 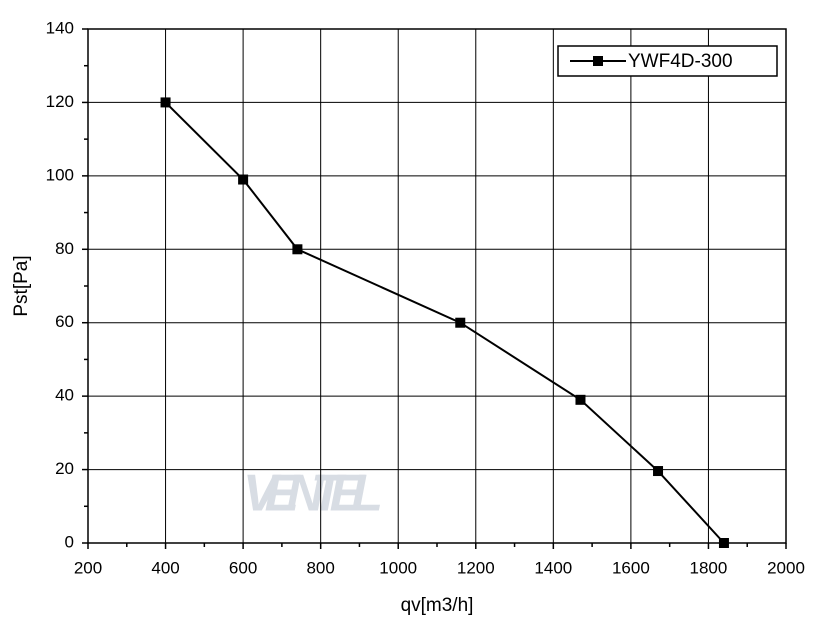 What do you see at coordinates (60, 27) in the screenshot?
I see `y-tick-label: 140` at bounding box center [60, 27].